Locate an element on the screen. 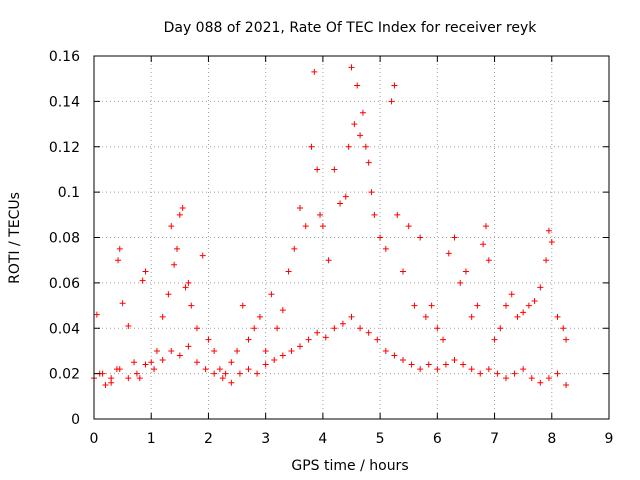  x-tick-label: 8 is located at coordinates (551, 439).